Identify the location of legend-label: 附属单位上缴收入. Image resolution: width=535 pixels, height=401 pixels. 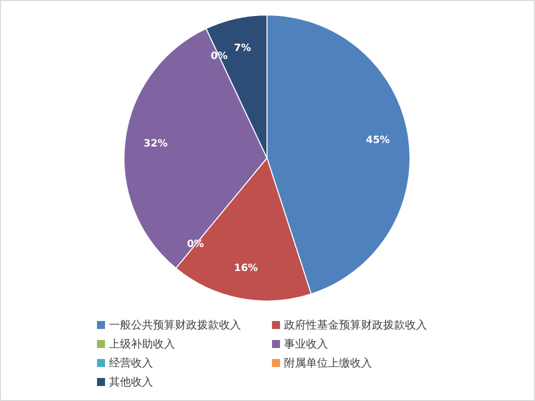
(328, 363).